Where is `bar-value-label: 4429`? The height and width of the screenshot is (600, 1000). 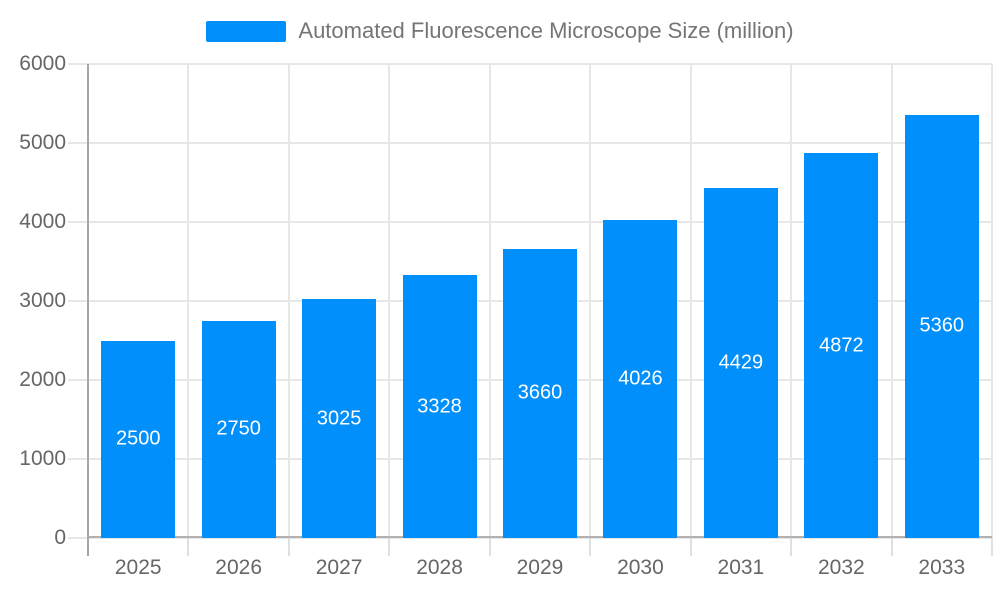 bar-value-label: 4429 is located at coordinates (741, 362).